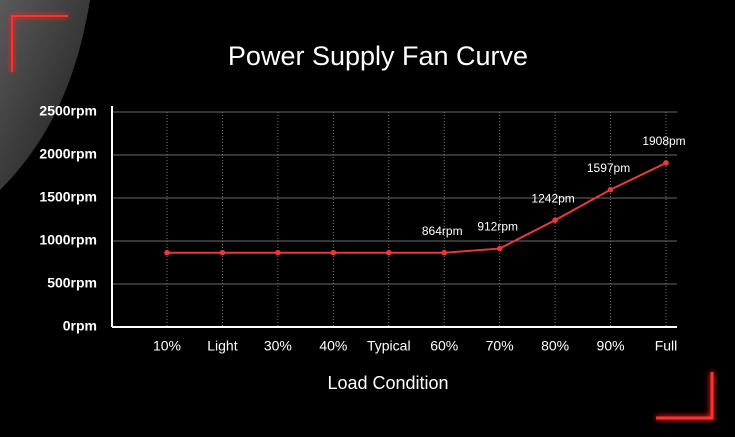 This screenshot has width=735, height=437. Describe the element at coordinates (68, 111) in the screenshot. I see `y-tick-label: 2500rpm` at that location.